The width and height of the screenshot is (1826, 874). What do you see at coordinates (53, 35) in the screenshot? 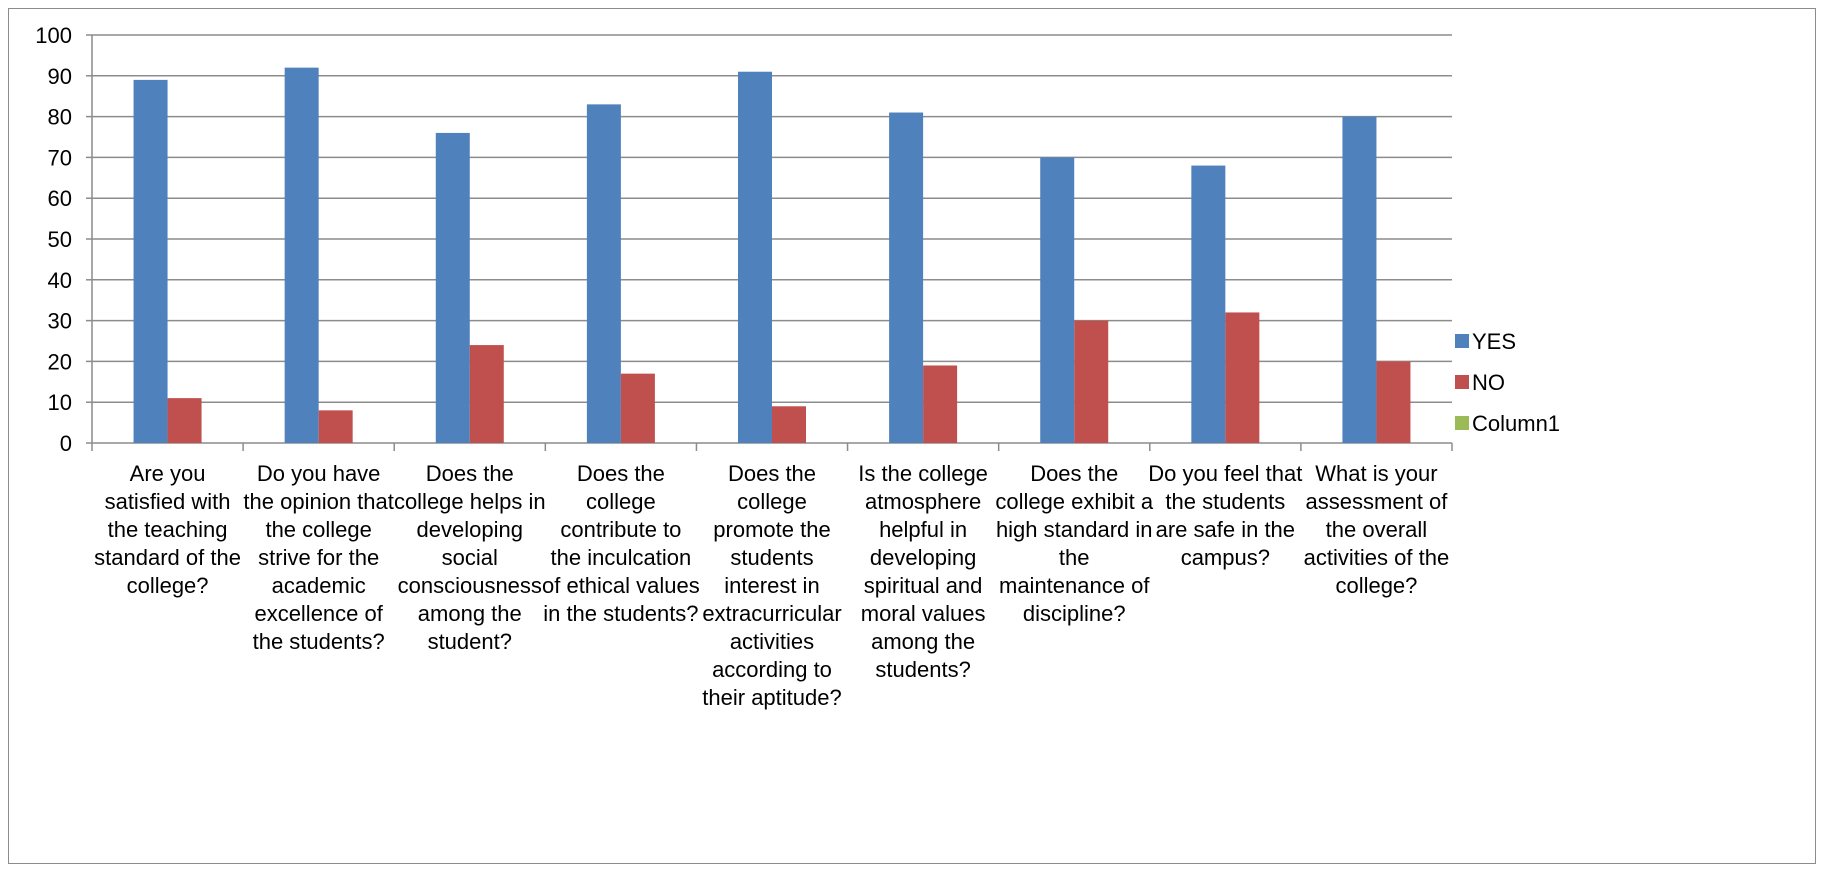
I see `y-tick-label: 100` at bounding box center [53, 35].